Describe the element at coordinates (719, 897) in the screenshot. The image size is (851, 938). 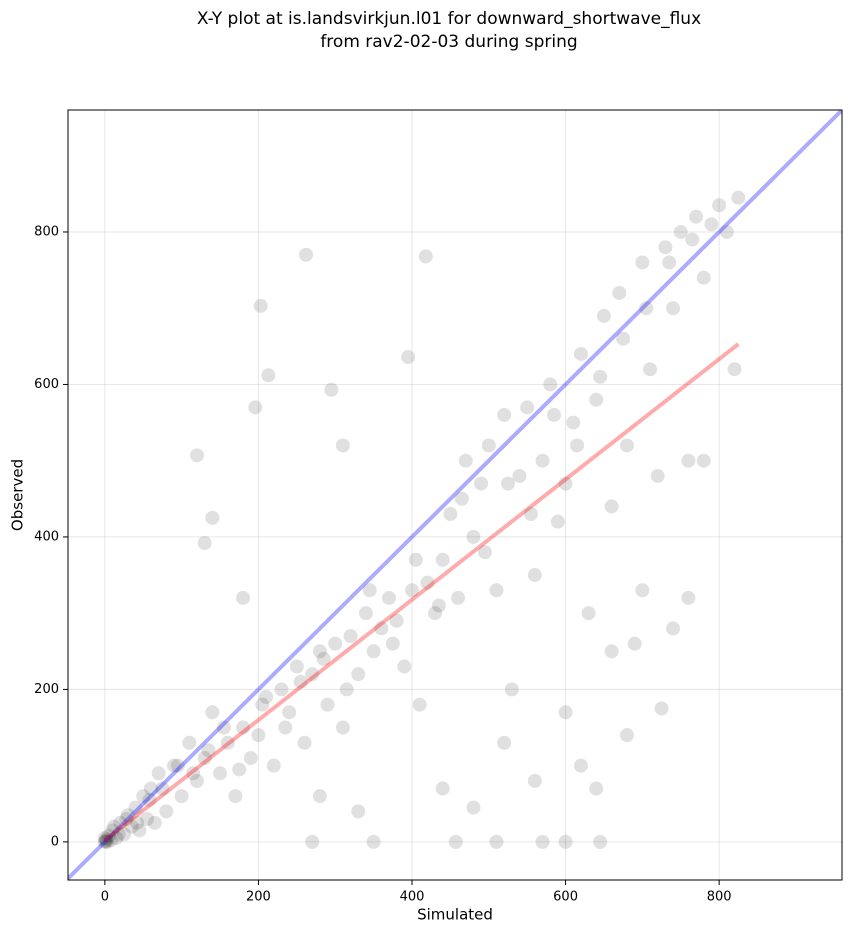
I see `x-tick-label: 800` at that location.